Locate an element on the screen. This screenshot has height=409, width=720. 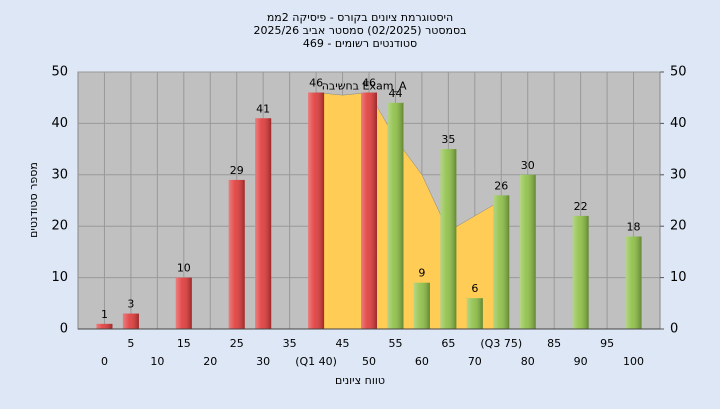
y-tick-label: 40 is located at coordinates (59, 123).